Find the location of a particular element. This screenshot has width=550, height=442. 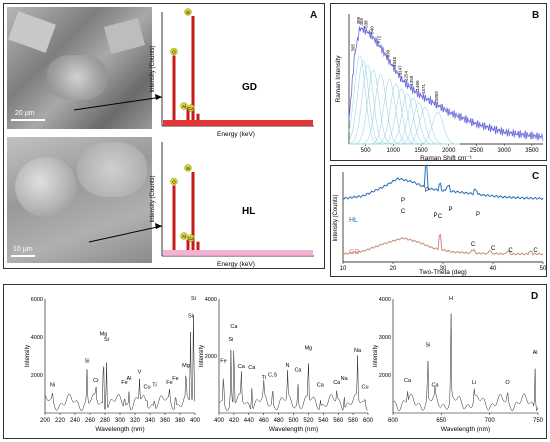

libs3-tick-label-750: 750 is located at coordinates (538, 421).